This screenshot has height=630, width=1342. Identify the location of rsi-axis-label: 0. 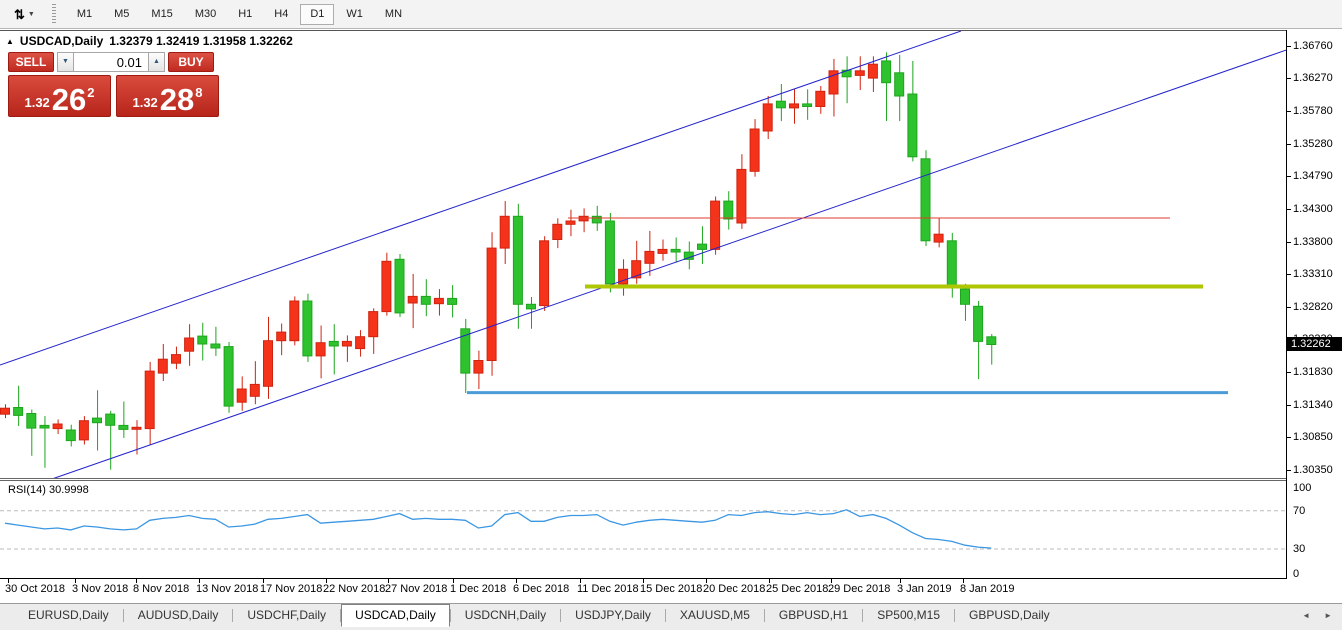
(1296, 574).